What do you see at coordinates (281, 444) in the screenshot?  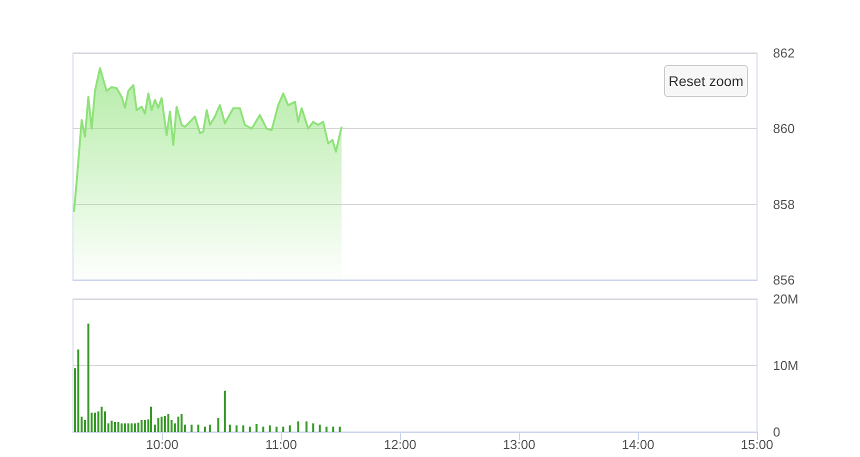 I see `x-tick-label: 11:00` at bounding box center [281, 444].